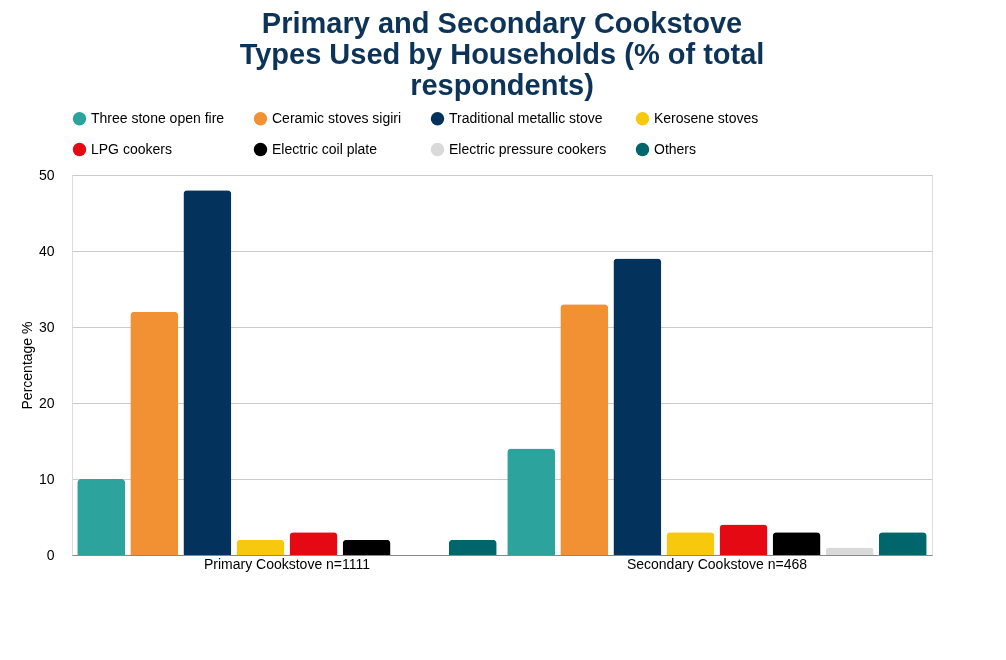 The height and width of the screenshot is (660, 1006). Describe the element at coordinates (502, 85) in the screenshot. I see `text: respondents)` at that location.